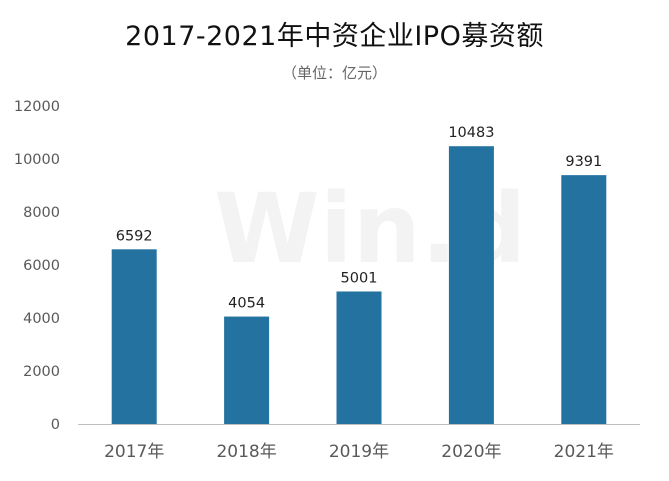 This screenshot has width=669, height=481. What do you see at coordinates (471, 452) in the screenshot?
I see `x-tick-label: 2020年` at bounding box center [471, 452].